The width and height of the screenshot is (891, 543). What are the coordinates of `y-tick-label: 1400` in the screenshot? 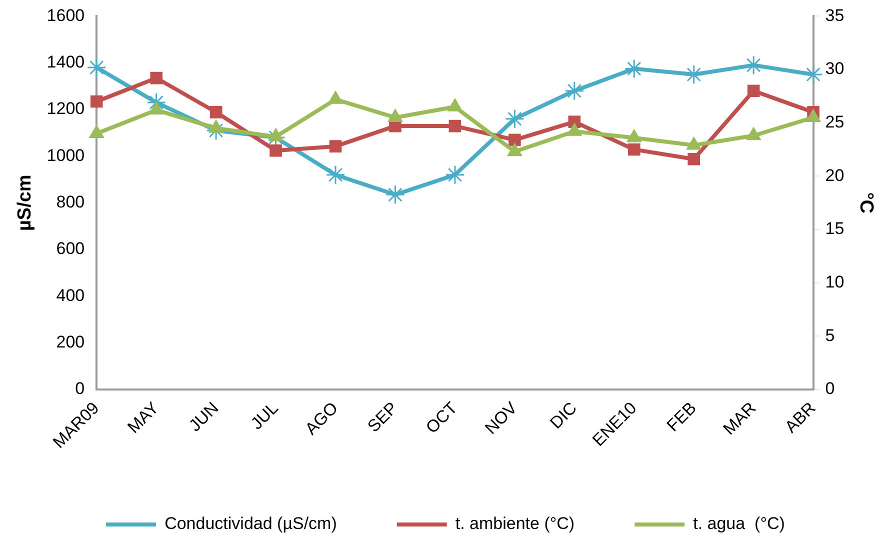 It's located at (65, 62).